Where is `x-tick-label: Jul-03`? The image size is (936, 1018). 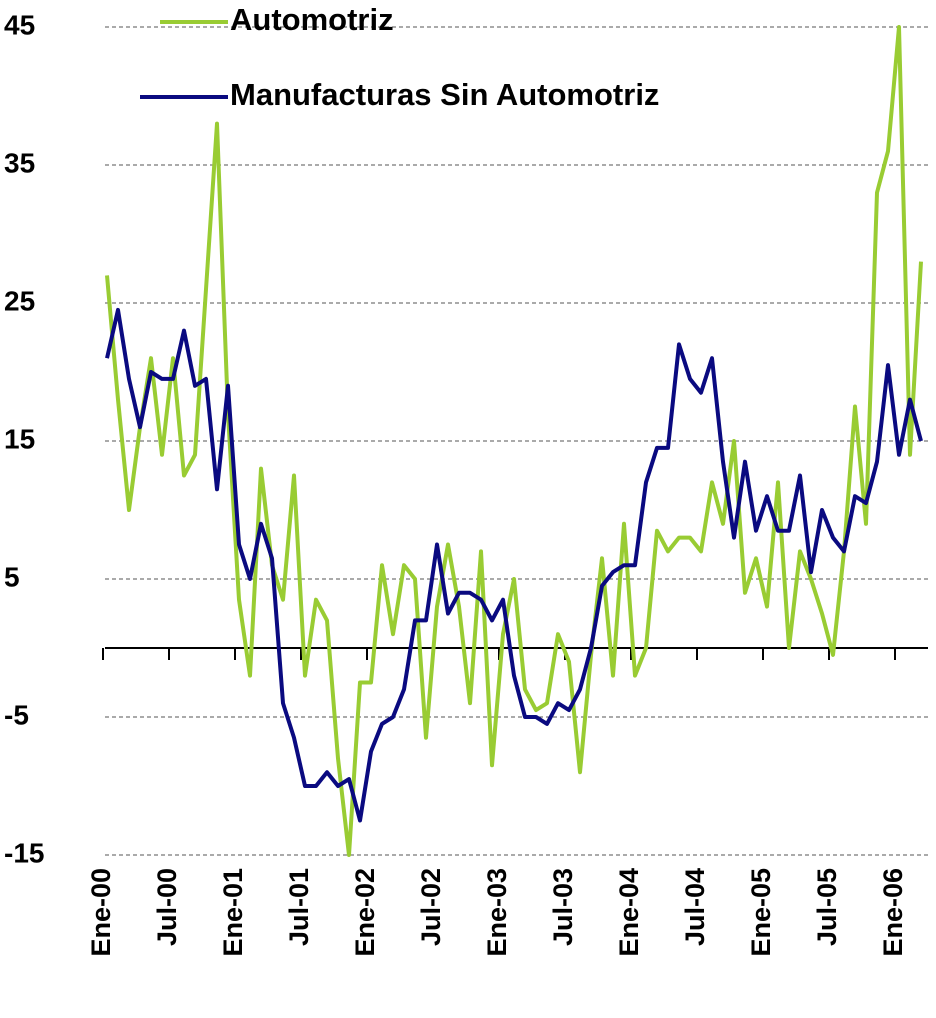
x-tick-label: Jul-03 is located at coordinates (563, 907).